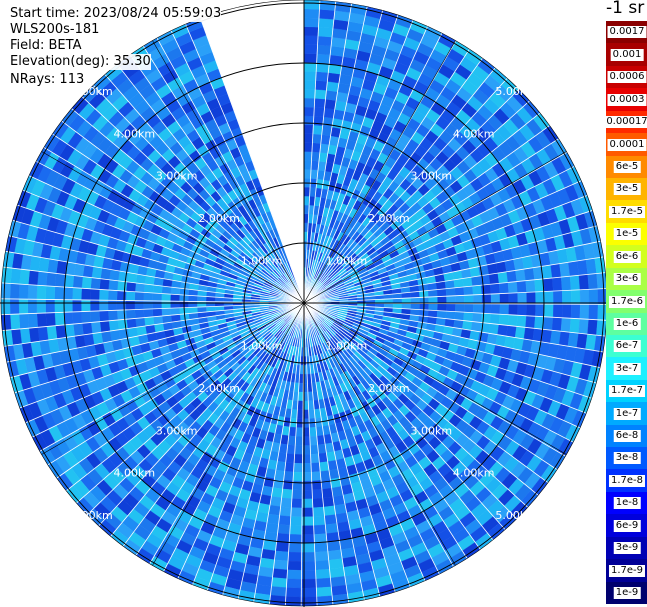 This screenshot has height=607, width=647. What do you see at coordinates (627, 503) in the screenshot?
I see `colorbar-level-label: 1e-8` at bounding box center [627, 503].